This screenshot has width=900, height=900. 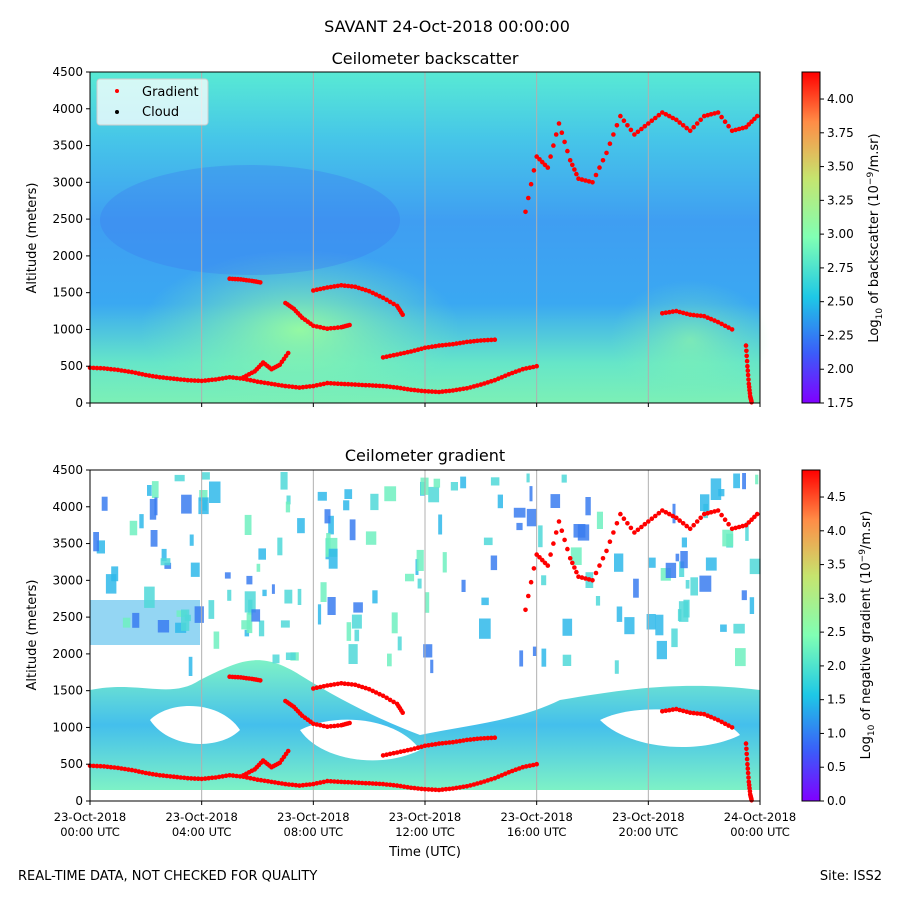 I want to click on backscatter-dark-region, so click(x=250, y=220).